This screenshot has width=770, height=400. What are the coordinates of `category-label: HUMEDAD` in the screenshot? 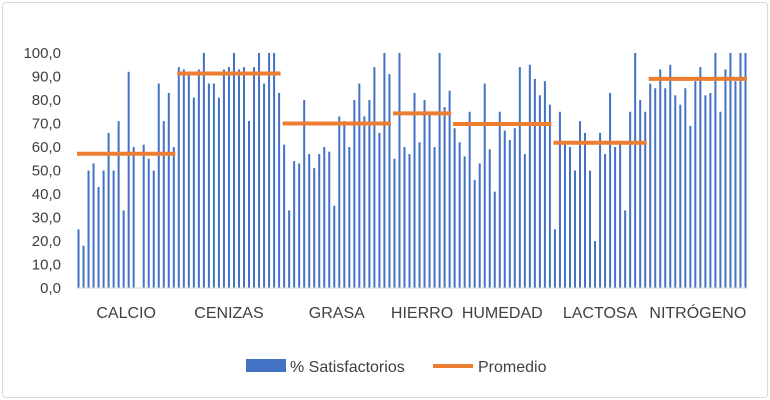 It's located at (502, 313).